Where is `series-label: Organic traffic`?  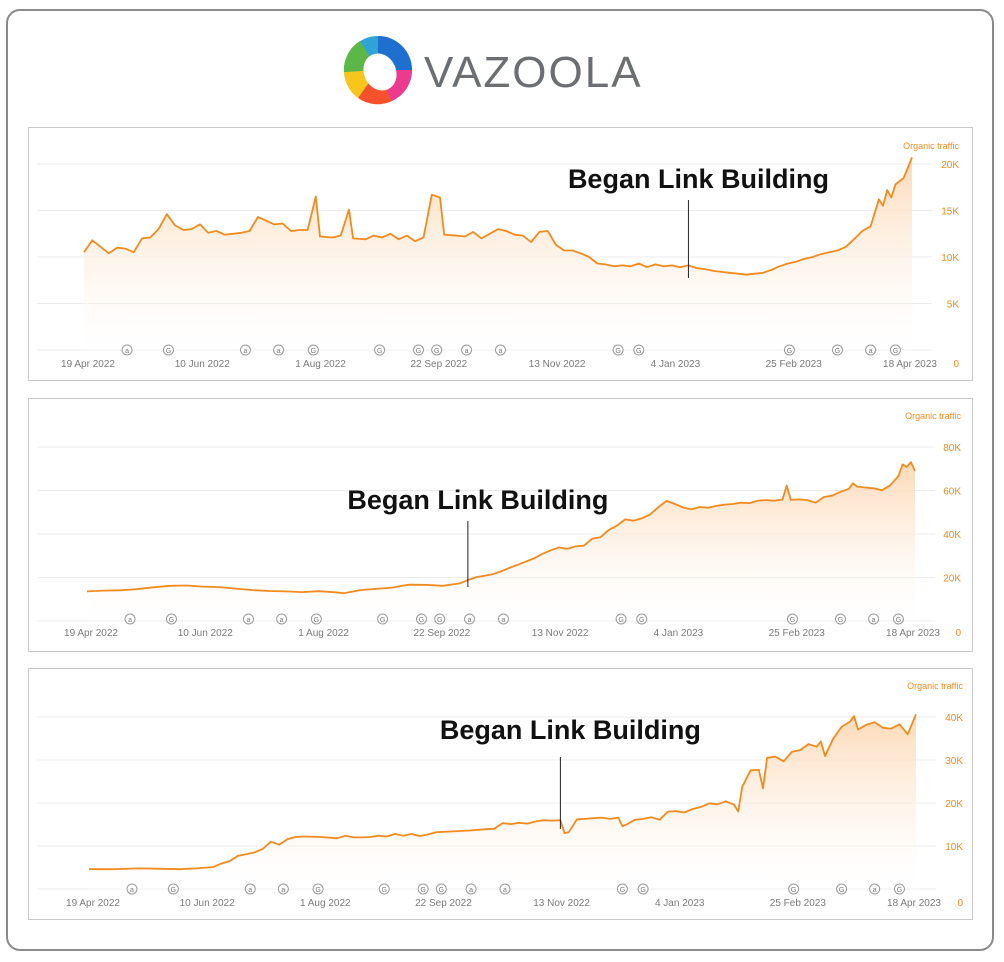
series-label: Organic traffic is located at coordinates (935, 686).